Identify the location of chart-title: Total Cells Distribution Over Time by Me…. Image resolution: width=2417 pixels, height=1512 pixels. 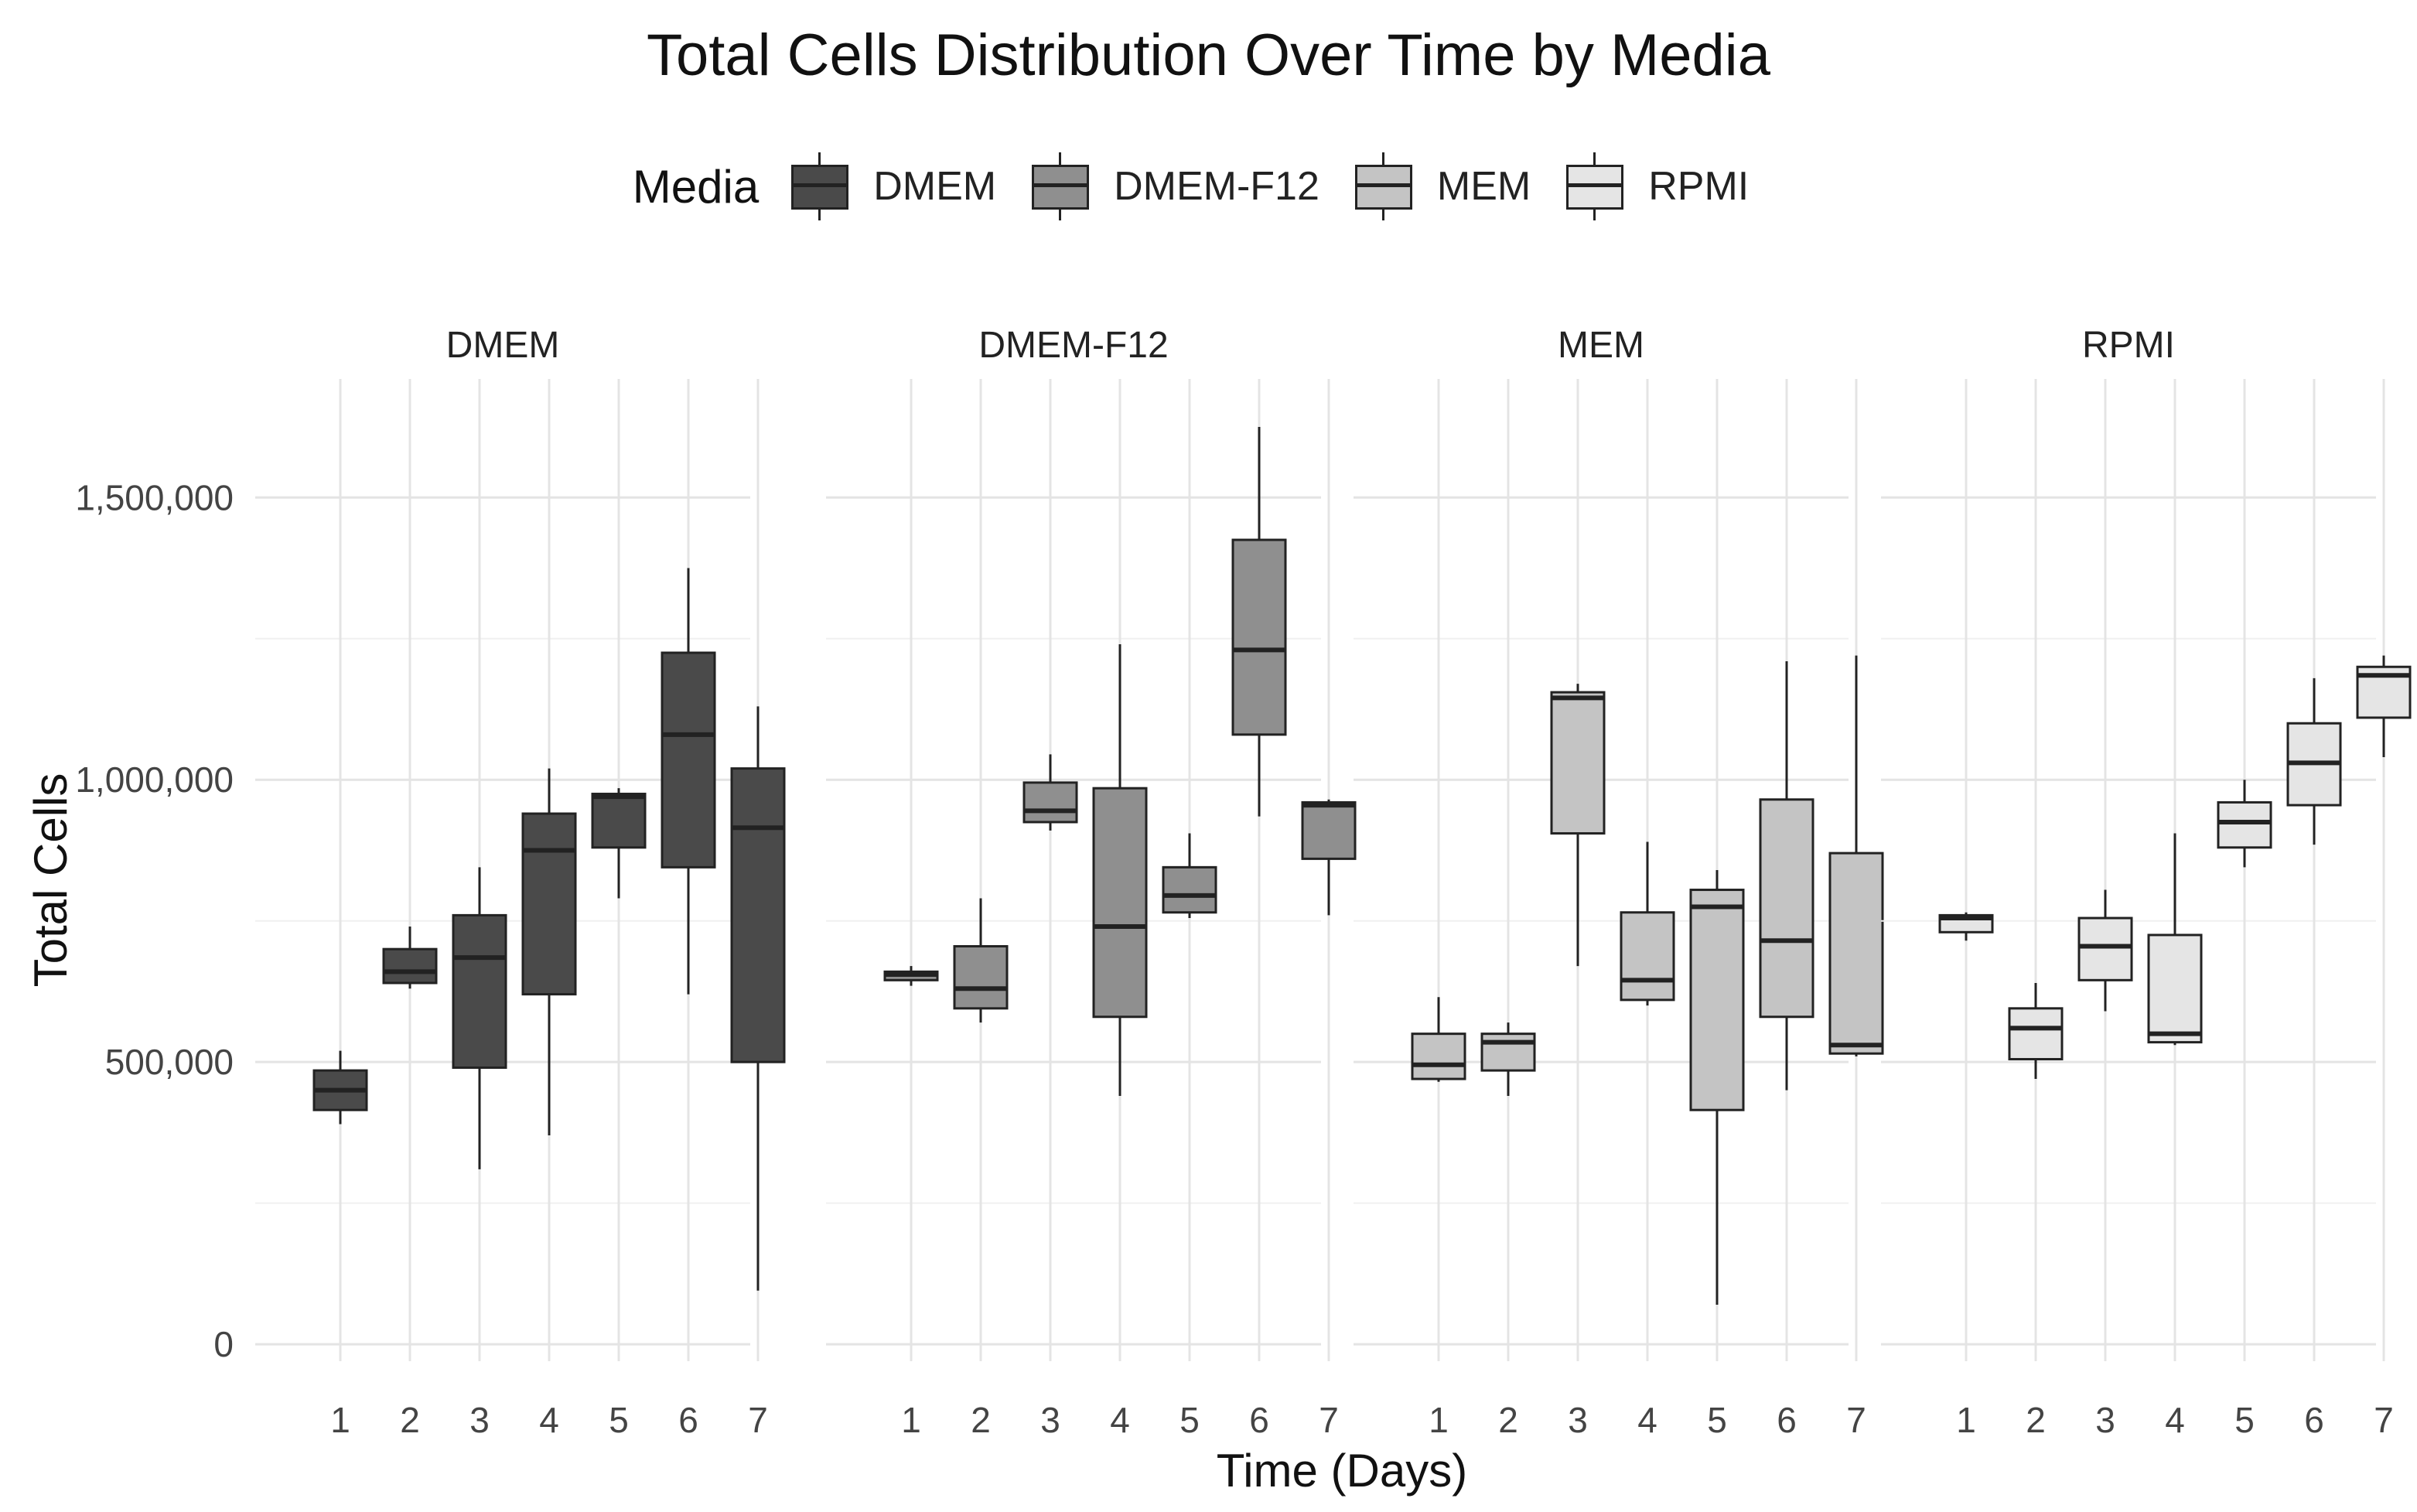
(1208, 55).